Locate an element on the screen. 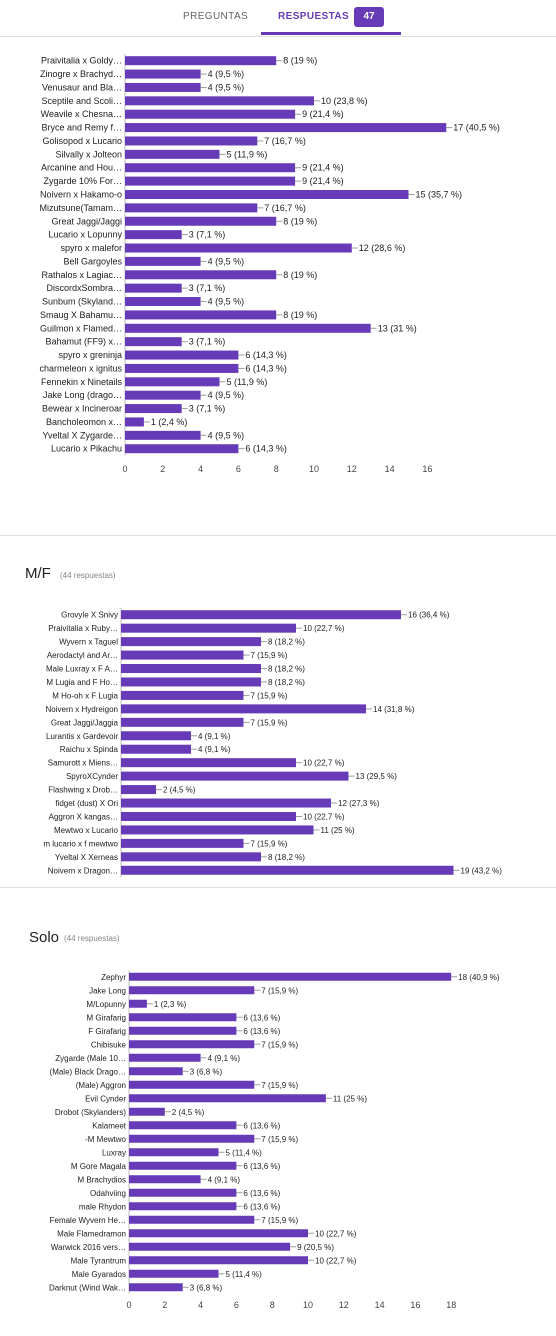  category-label: Luxray is located at coordinates (114, 1152).